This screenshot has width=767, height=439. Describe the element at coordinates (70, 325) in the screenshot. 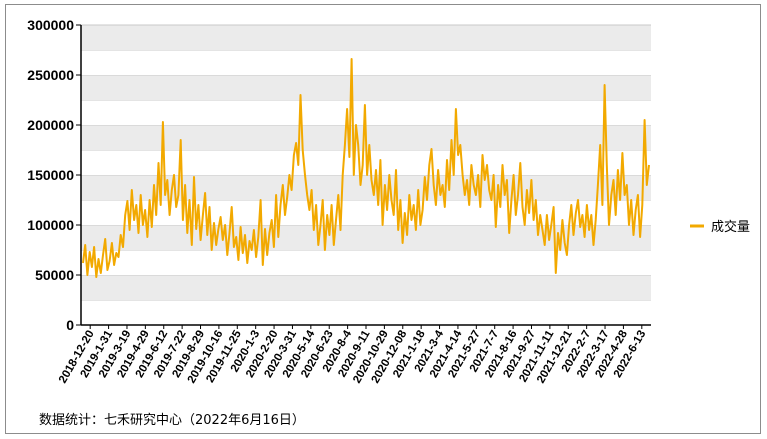

I see `y-tick-label: 0` at that location.